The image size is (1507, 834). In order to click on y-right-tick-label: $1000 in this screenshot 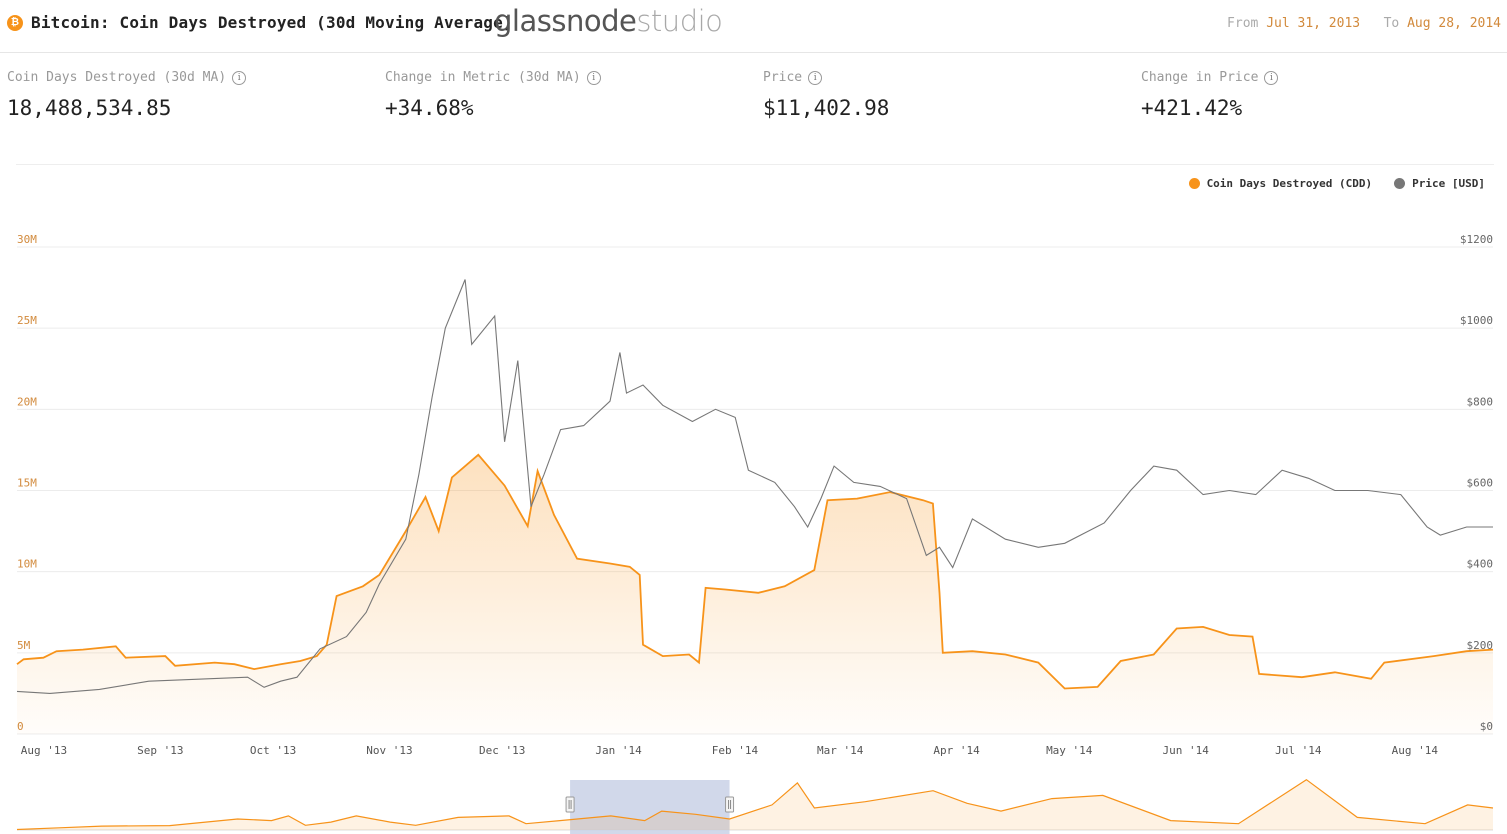, I will do `click(1476, 320)`.